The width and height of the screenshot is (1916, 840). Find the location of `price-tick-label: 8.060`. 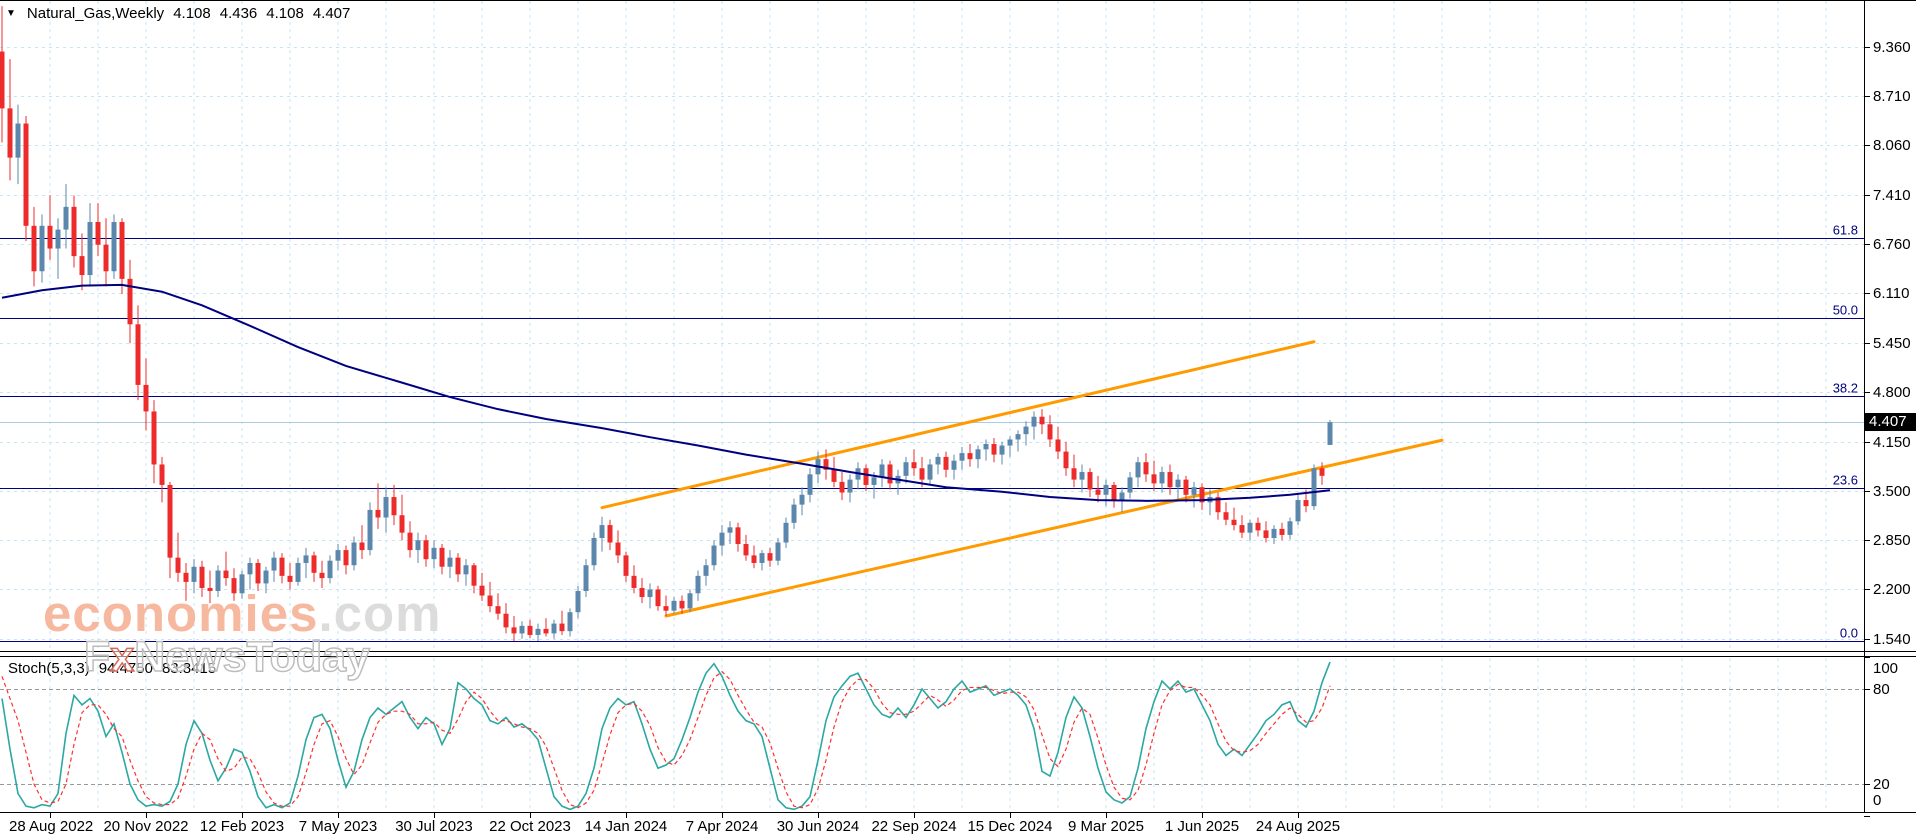

price-tick-label: 8.060 is located at coordinates (1892, 145).